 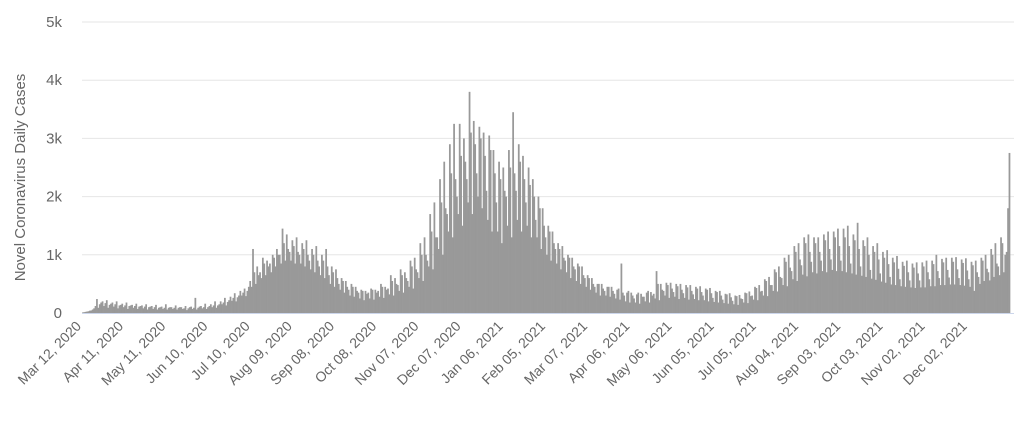 I want to click on y-tick-label: 1k, so click(x=54, y=255).